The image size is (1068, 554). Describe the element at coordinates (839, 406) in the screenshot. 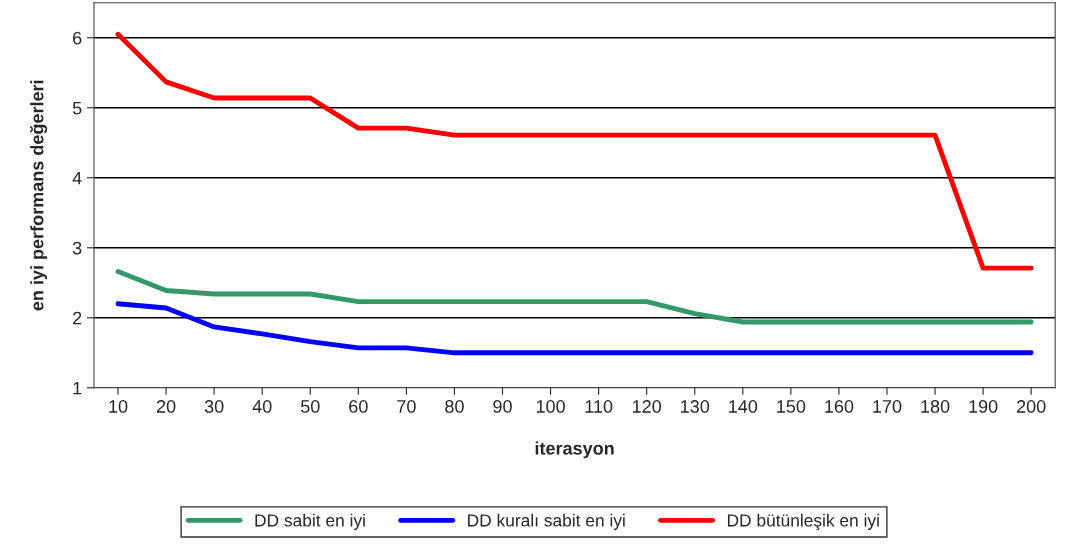

I see `x-tick-label: 160` at that location.